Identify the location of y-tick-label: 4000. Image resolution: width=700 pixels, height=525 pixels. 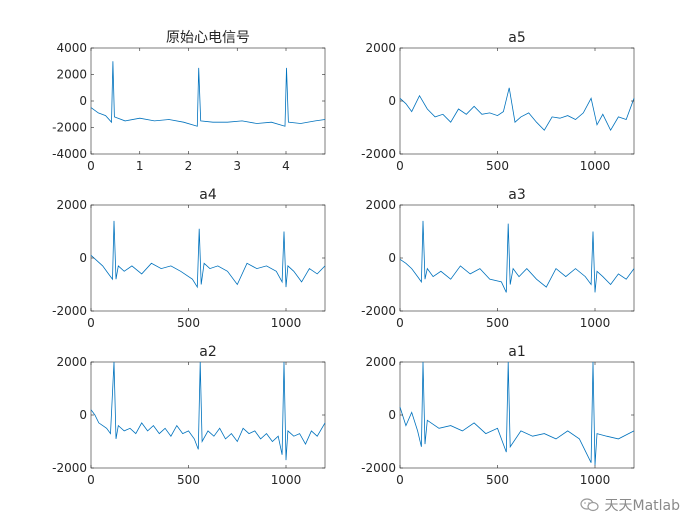
(71, 48).